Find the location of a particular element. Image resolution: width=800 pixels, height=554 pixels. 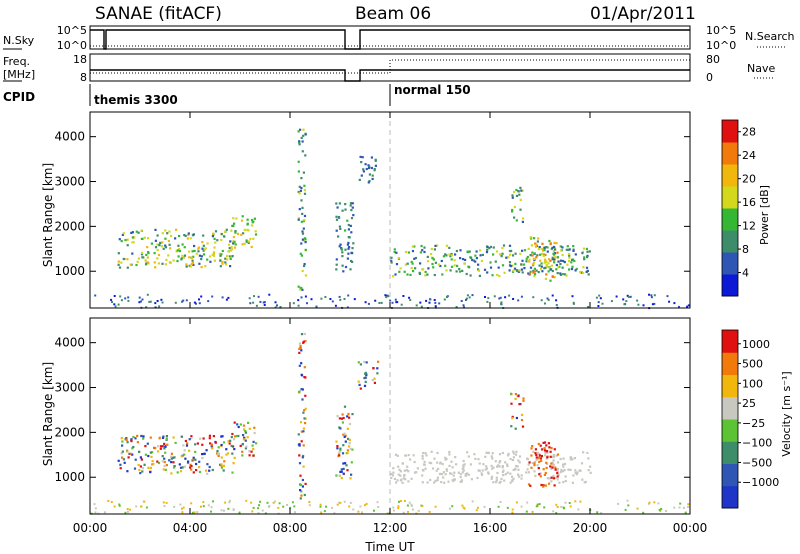

colorbar-segment is located at coordinates (730, 475).